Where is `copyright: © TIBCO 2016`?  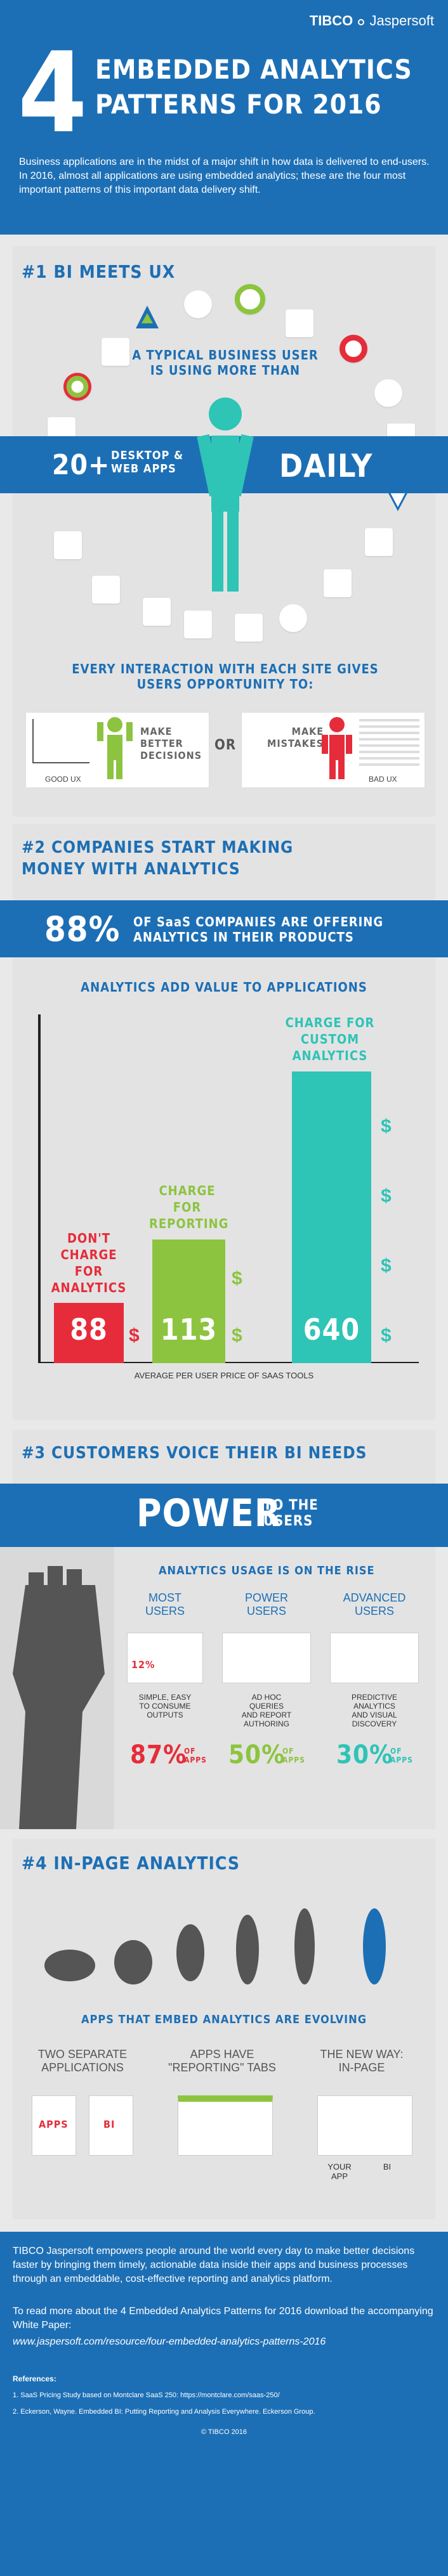 copyright: © TIBCO 2016 is located at coordinates (224, 2432).